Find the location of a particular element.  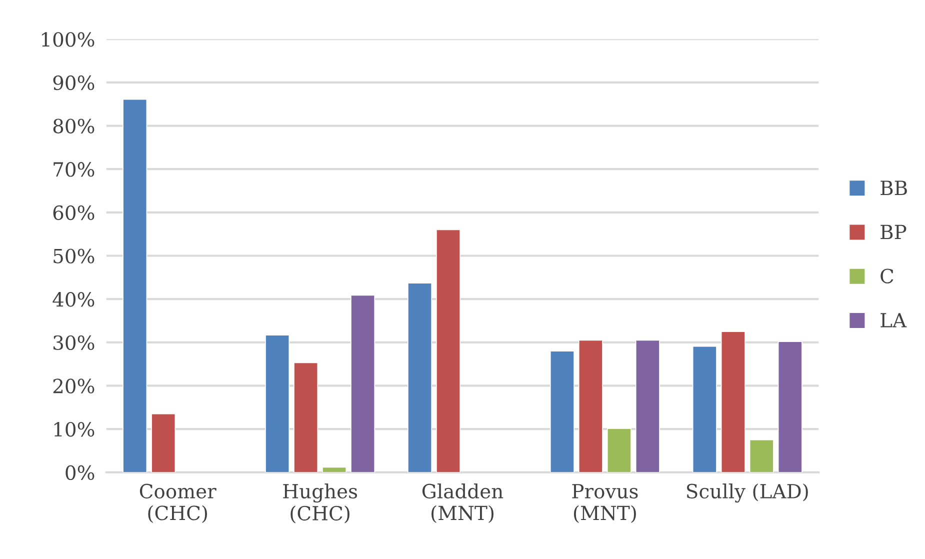

x-tick-label: Coomer (CHC) is located at coordinates (178, 504).